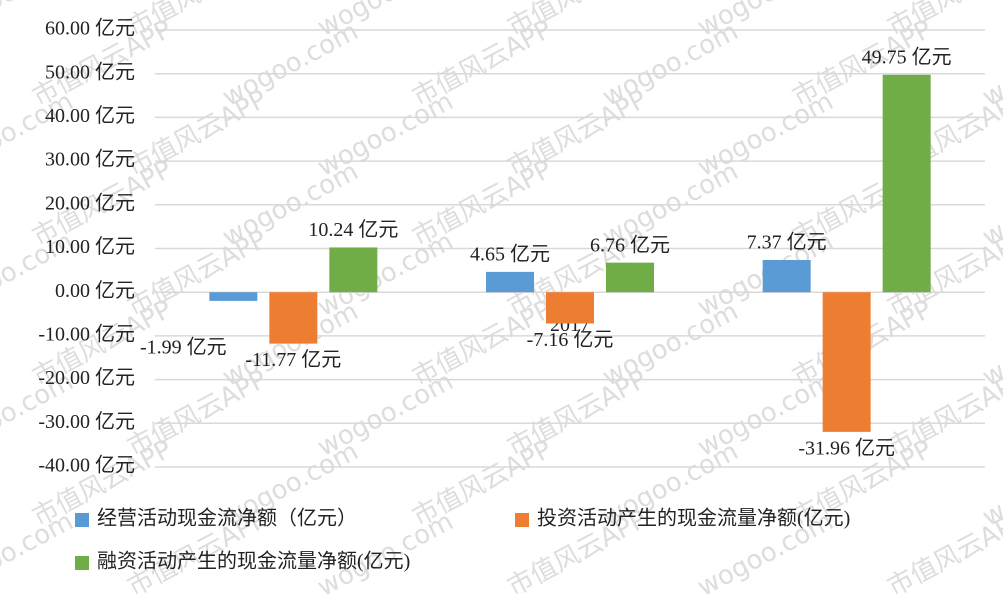  What do you see at coordinates (353, 229) in the screenshot?
I see `value-label: 10.24 亿元` at bounding box center [353, 229].